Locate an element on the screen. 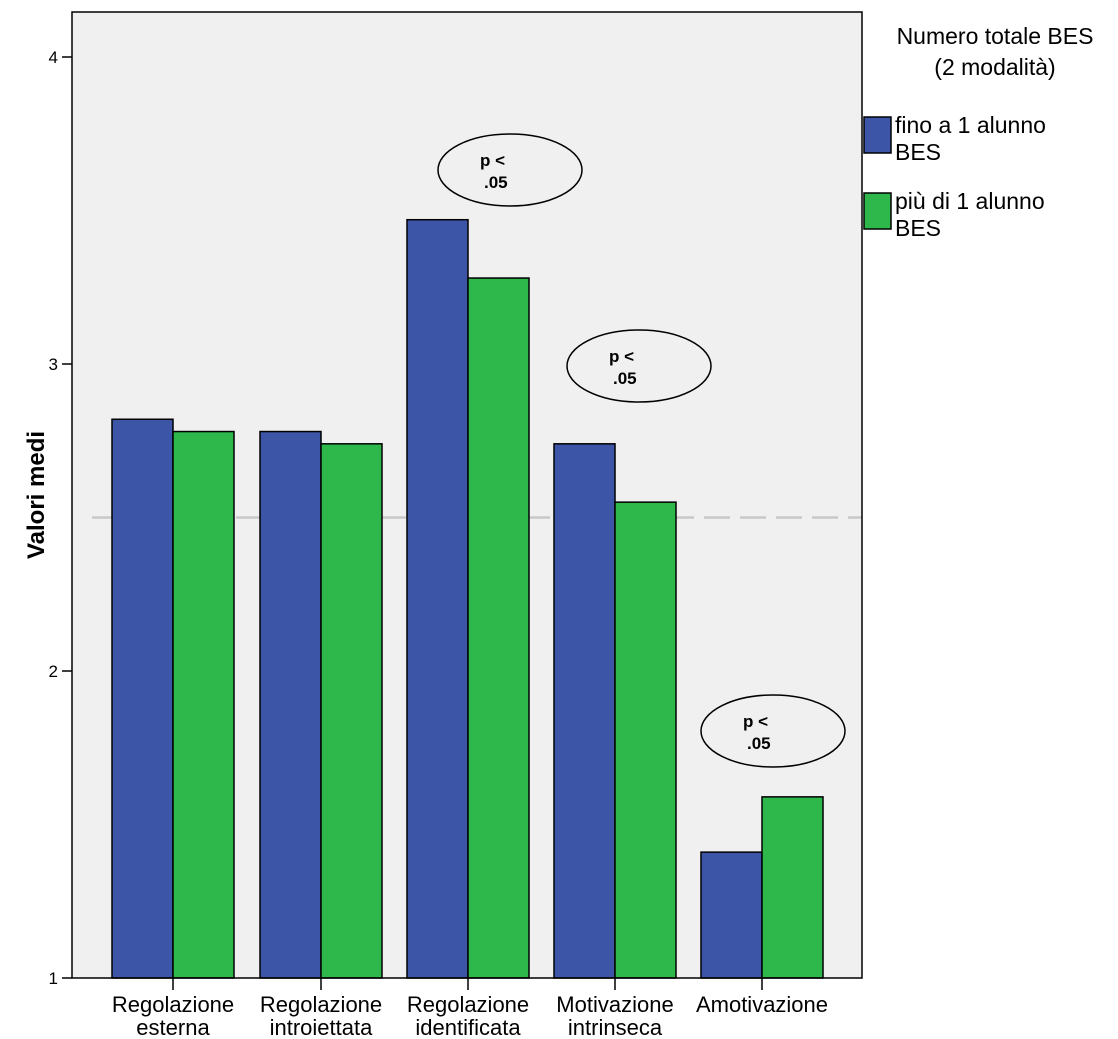 This screenshot has height=1039, width=1118. y-tick-label: 3 is located at coordinates (53, 364).